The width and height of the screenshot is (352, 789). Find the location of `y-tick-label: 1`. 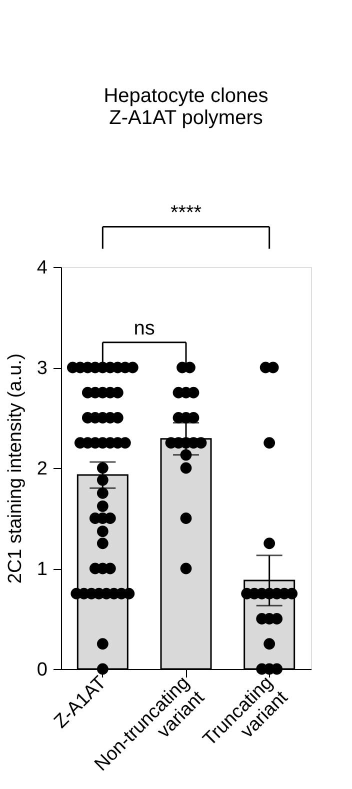

y-tick-label: 1 is located at coordinates (42, 569).